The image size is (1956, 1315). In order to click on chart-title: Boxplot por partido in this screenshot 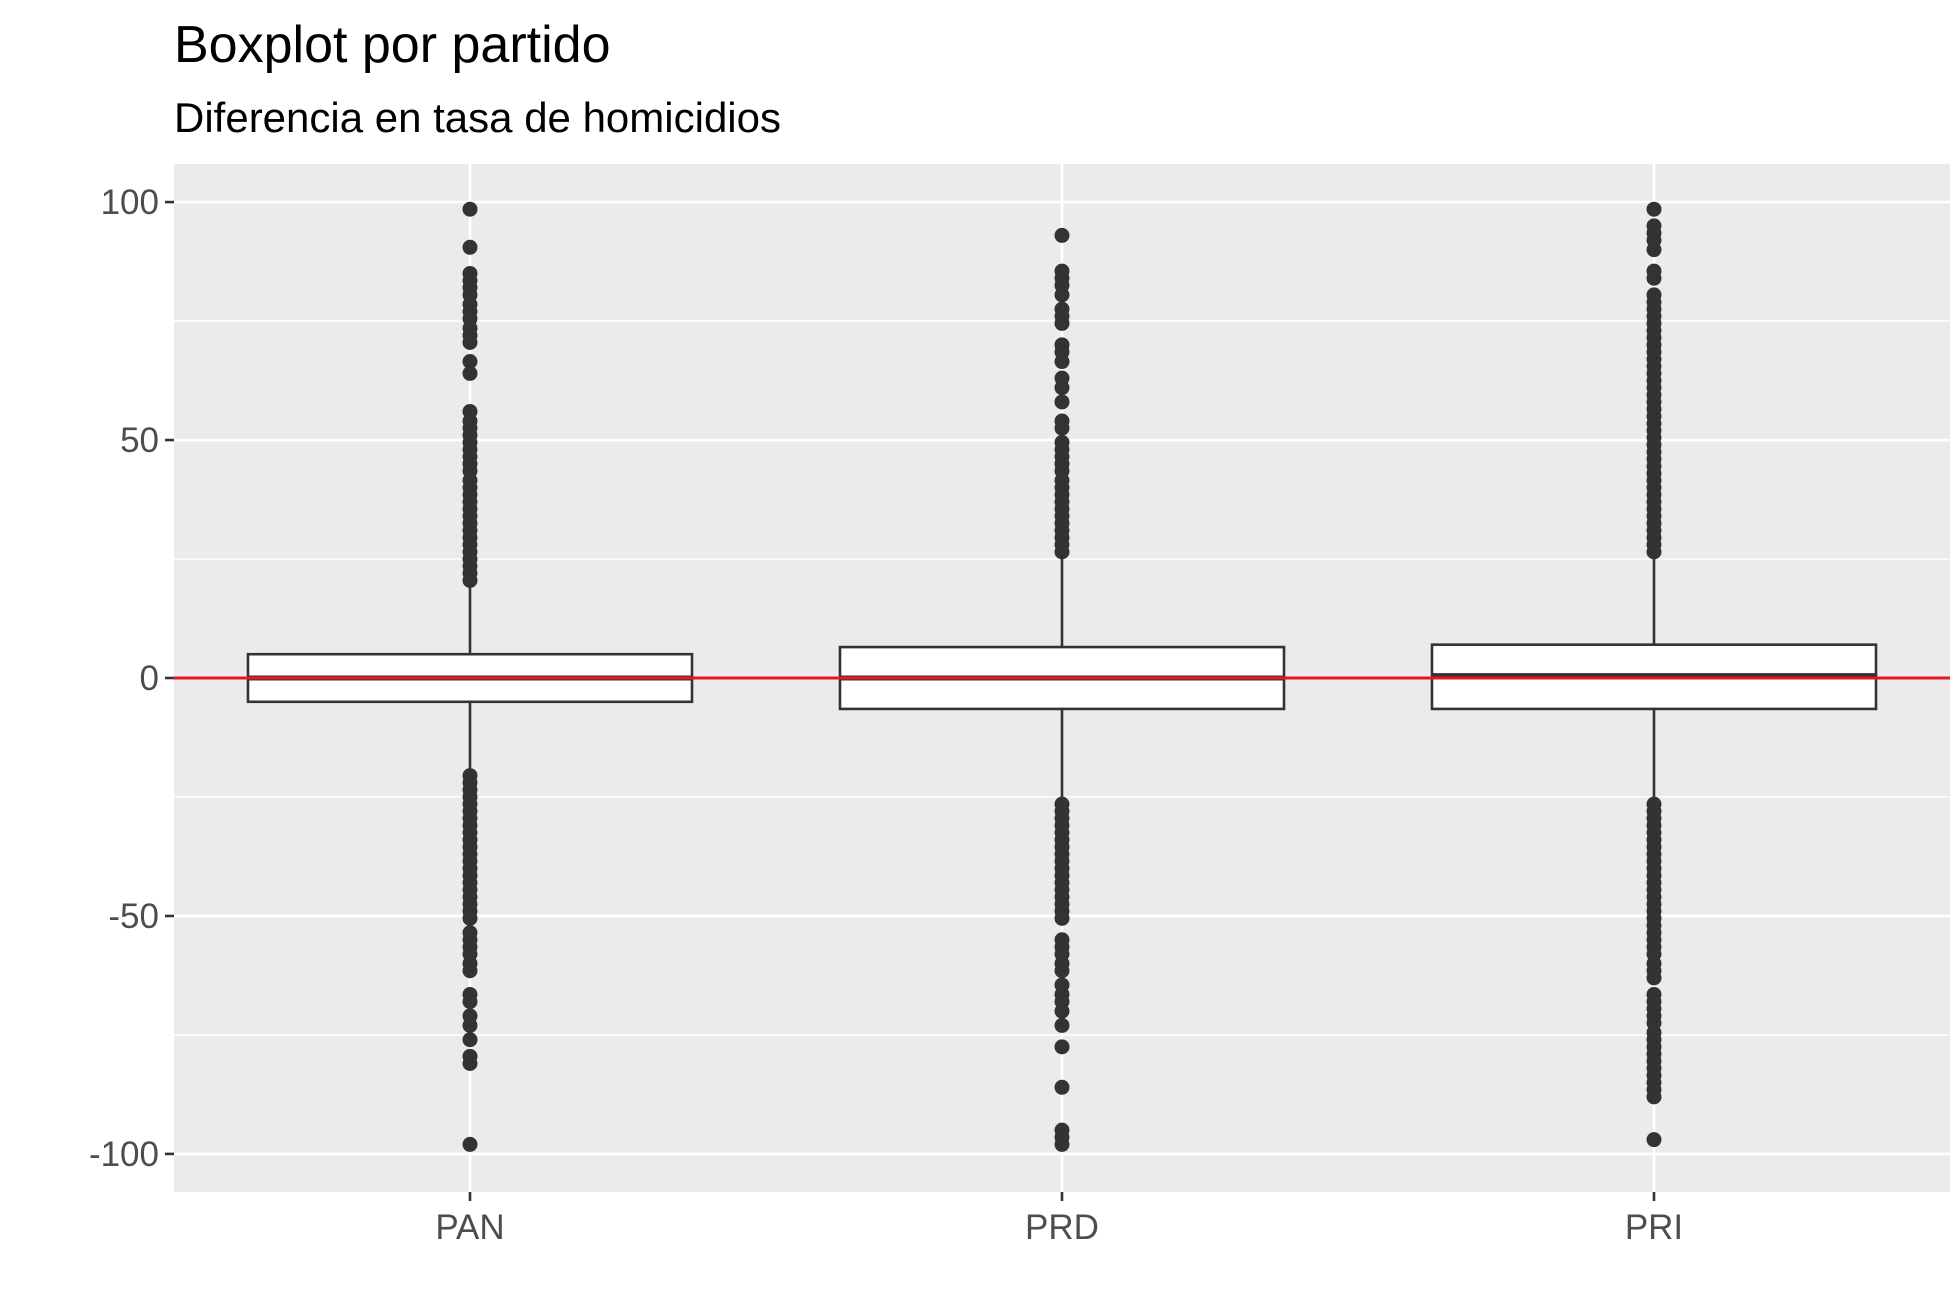, I will do `click(392, 45)`.